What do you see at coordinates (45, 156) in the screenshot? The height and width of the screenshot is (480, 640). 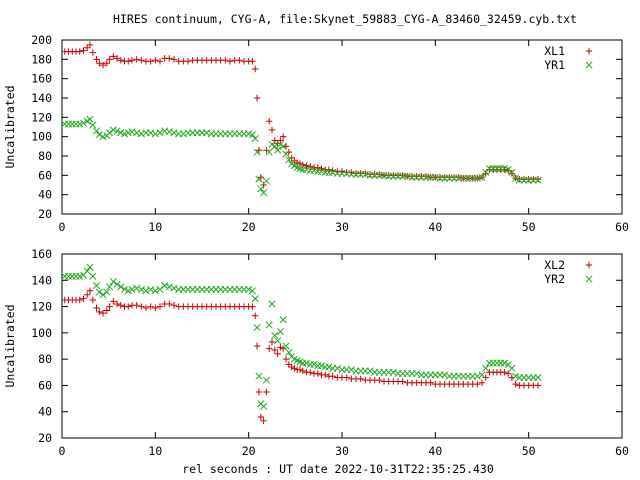 I see `y-tick-label: 80` at bounding box center [45, 156].